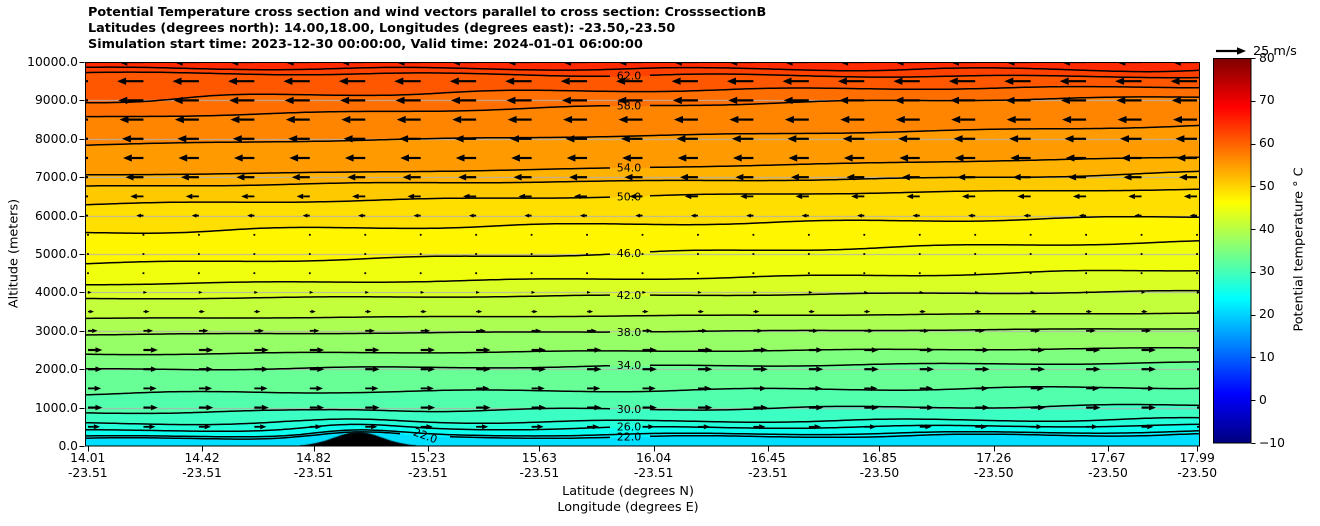  What do you see at coordinates (56, 254) in the screenshot?
I see `y-tick-label: 5000.0` at bounding box center [56, 254].